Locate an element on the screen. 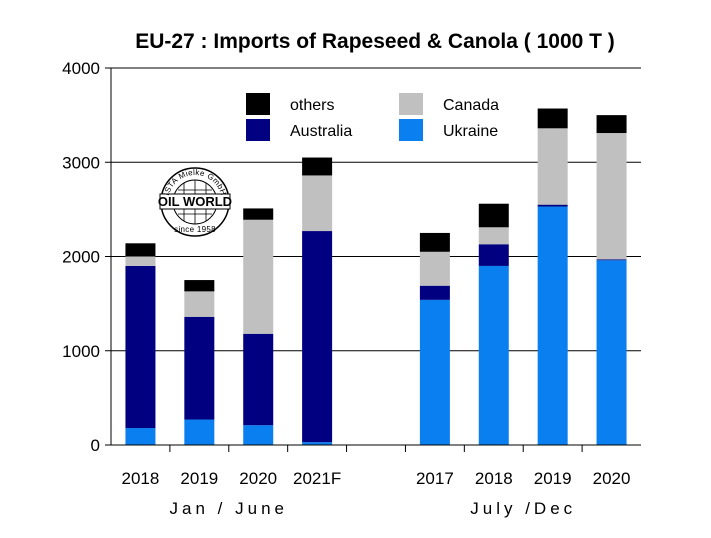 This screenshot has width=711, height=538. y-tick-label: 2000 is located at coordinates (81, 257).